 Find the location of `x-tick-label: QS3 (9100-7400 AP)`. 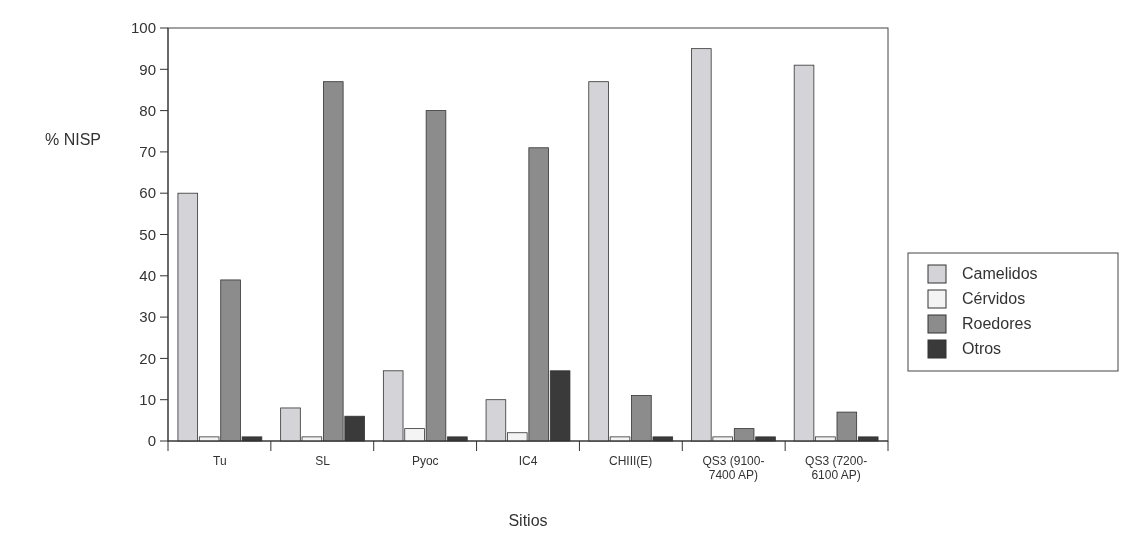

x-tick-label: QS3 (9100-7400 AP) is located at coordinates (733, 468).